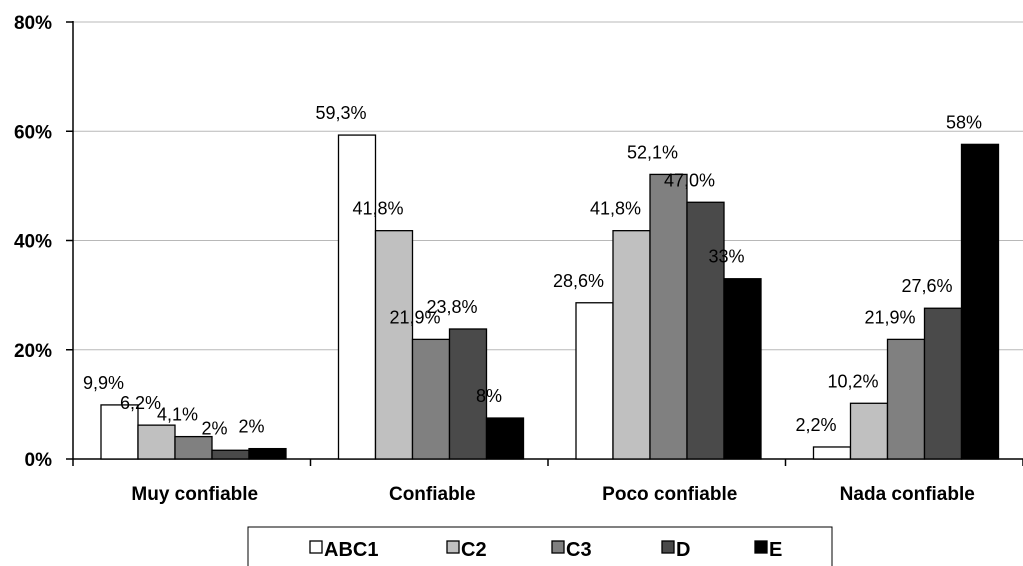 This screenshot has height=566, width=1023. I want to click on y-tick-label: 0%, so click(39, 460).